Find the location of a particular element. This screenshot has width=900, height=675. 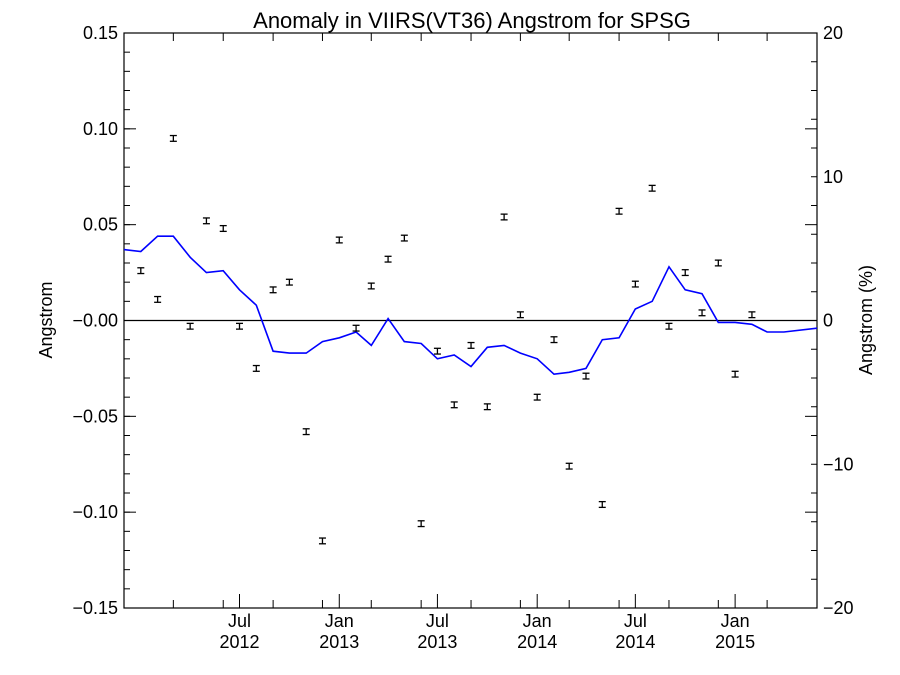

y-tick-label: −0.10 is located at coordinates (95, 512).